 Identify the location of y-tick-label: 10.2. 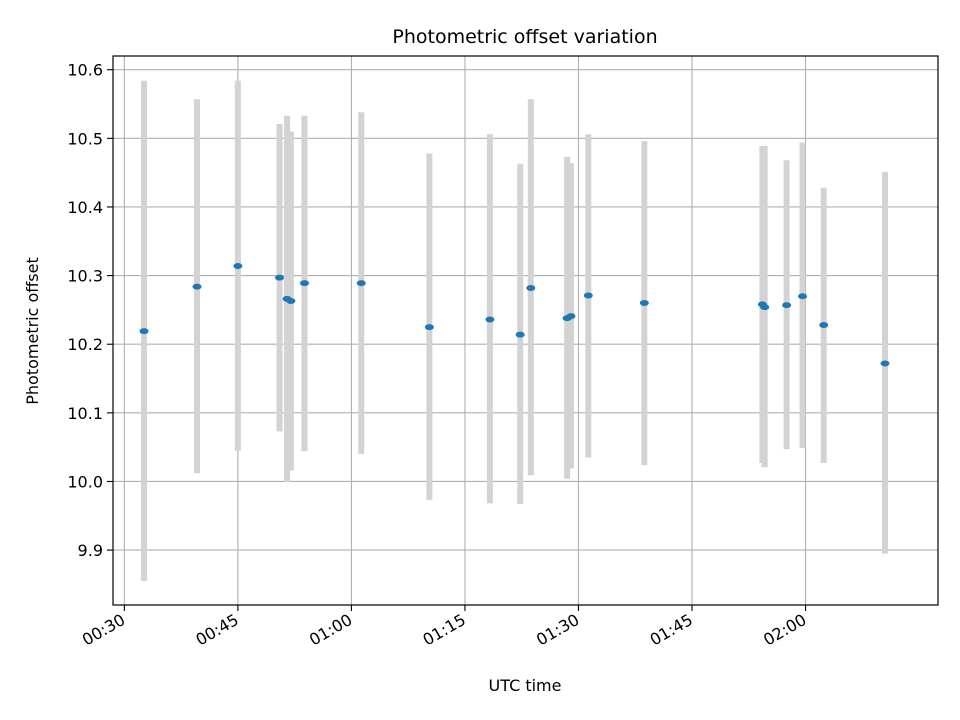
(85, 344).